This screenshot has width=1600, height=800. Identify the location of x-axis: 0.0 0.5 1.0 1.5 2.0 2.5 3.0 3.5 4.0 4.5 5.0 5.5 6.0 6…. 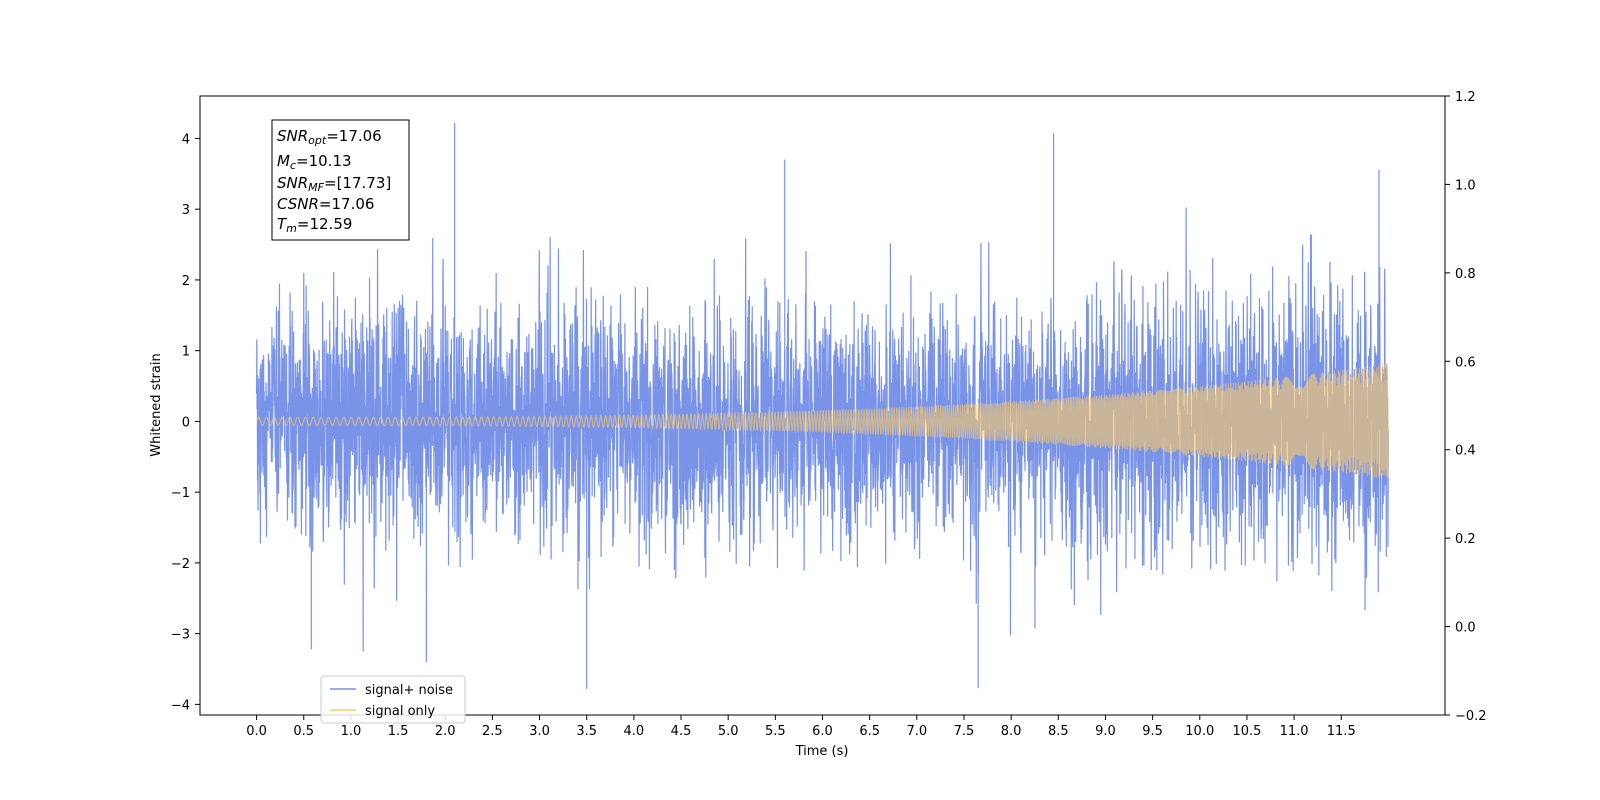
(801, 727).